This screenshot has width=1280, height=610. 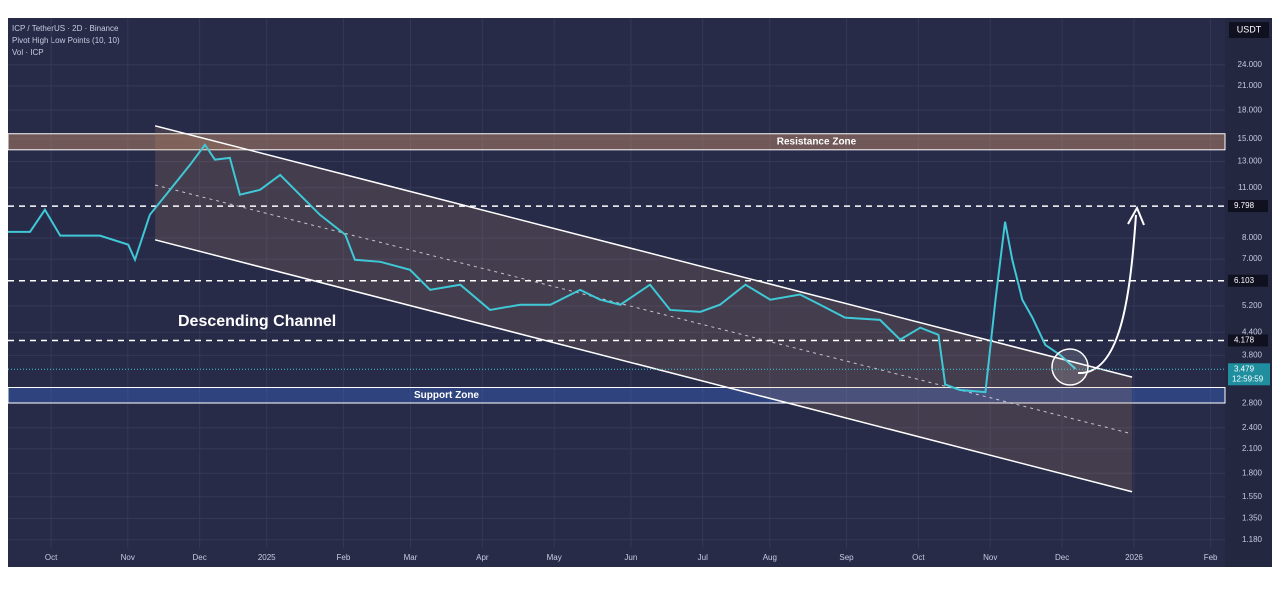 What do you see at coordinates (482, 557) in the screenshot?
I see `x-tick-label: Apr` at bounding box center [482, 557].